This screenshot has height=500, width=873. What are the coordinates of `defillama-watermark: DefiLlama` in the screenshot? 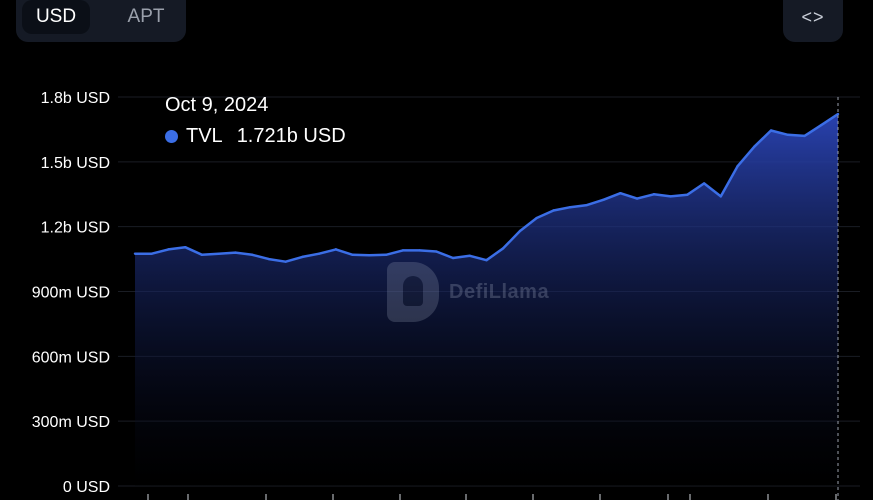 It's located at (468, 292).